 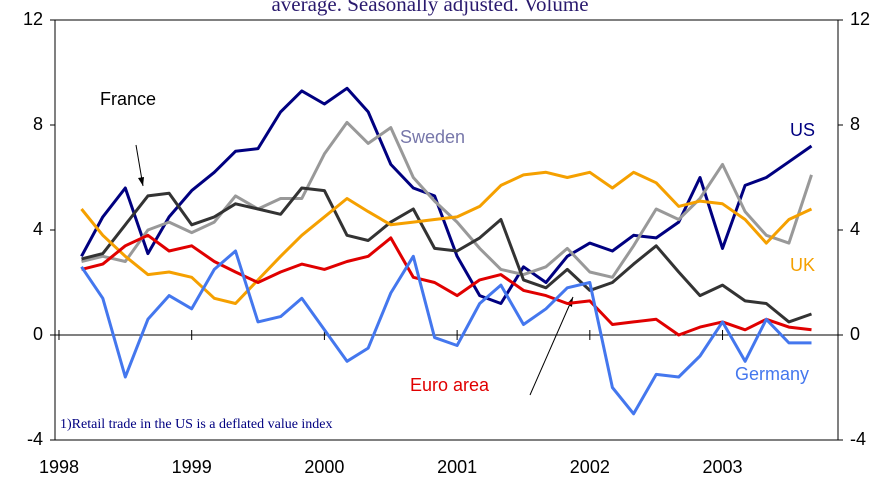 What do you see at coordinates (192, 467) in the screenshot?
I see `x-tick-label: 1999` at bounding box center [192, 467].